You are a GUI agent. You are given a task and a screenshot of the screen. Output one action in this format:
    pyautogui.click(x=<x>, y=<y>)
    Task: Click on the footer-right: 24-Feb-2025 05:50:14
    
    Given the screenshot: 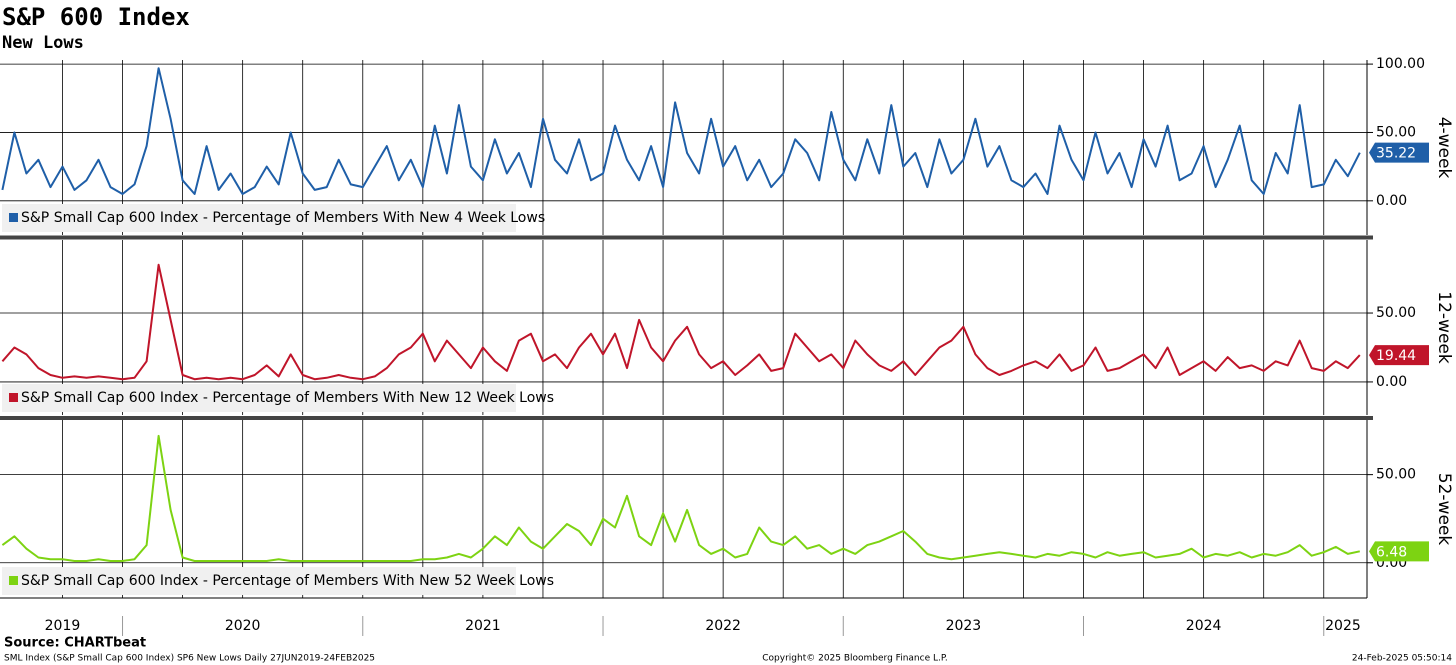 What is the action you would take?
    pyautogui.click(x=1402, y=659)
    